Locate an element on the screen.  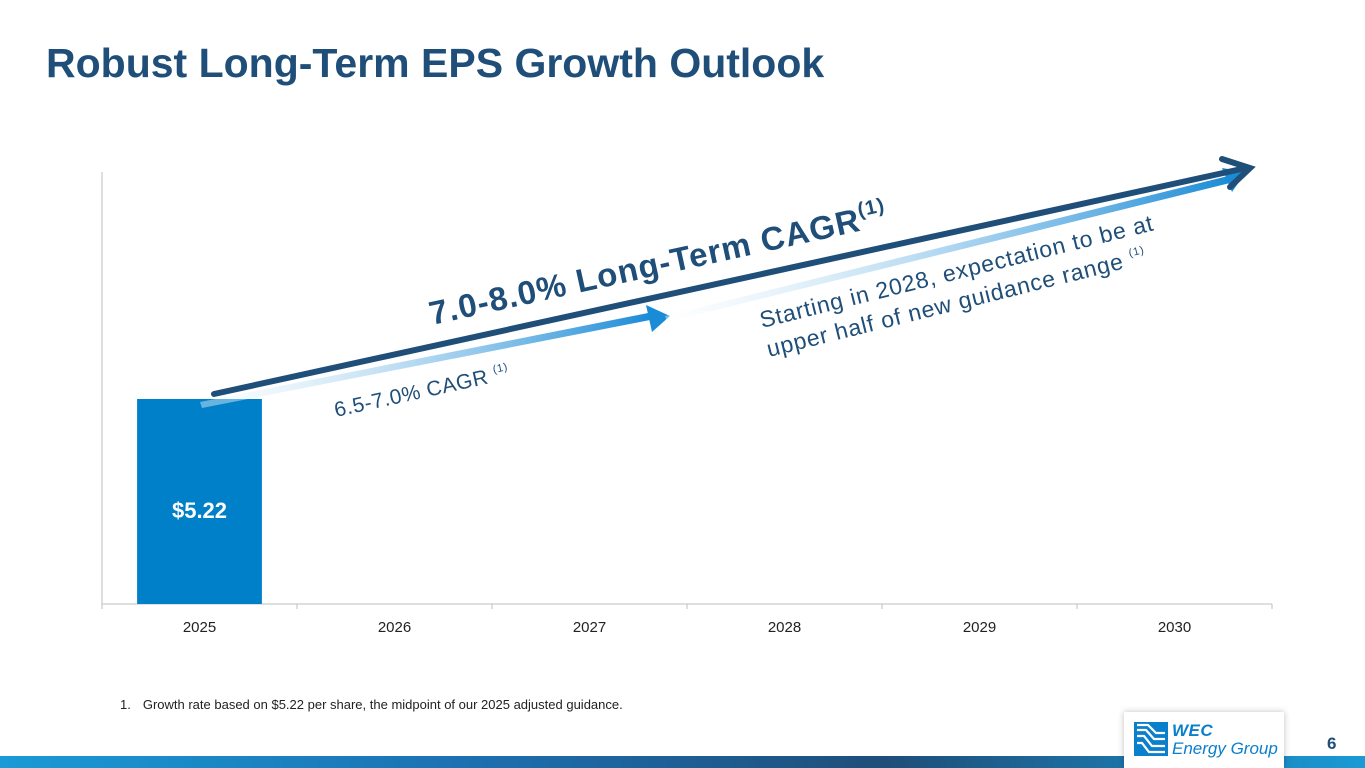
x-tick-label-2029: 2029 is located at coordinates (979, 627).